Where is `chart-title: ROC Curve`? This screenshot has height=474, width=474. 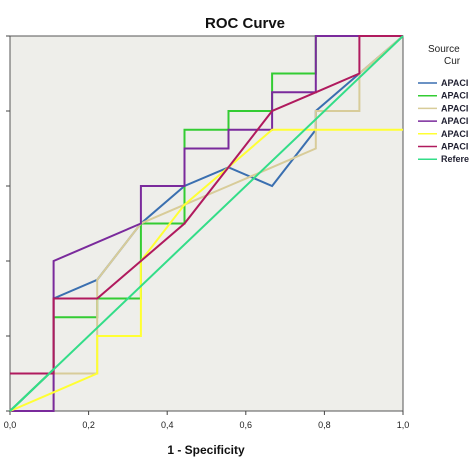
chart-title: ROC Curve is located at coordinates (245, 23).